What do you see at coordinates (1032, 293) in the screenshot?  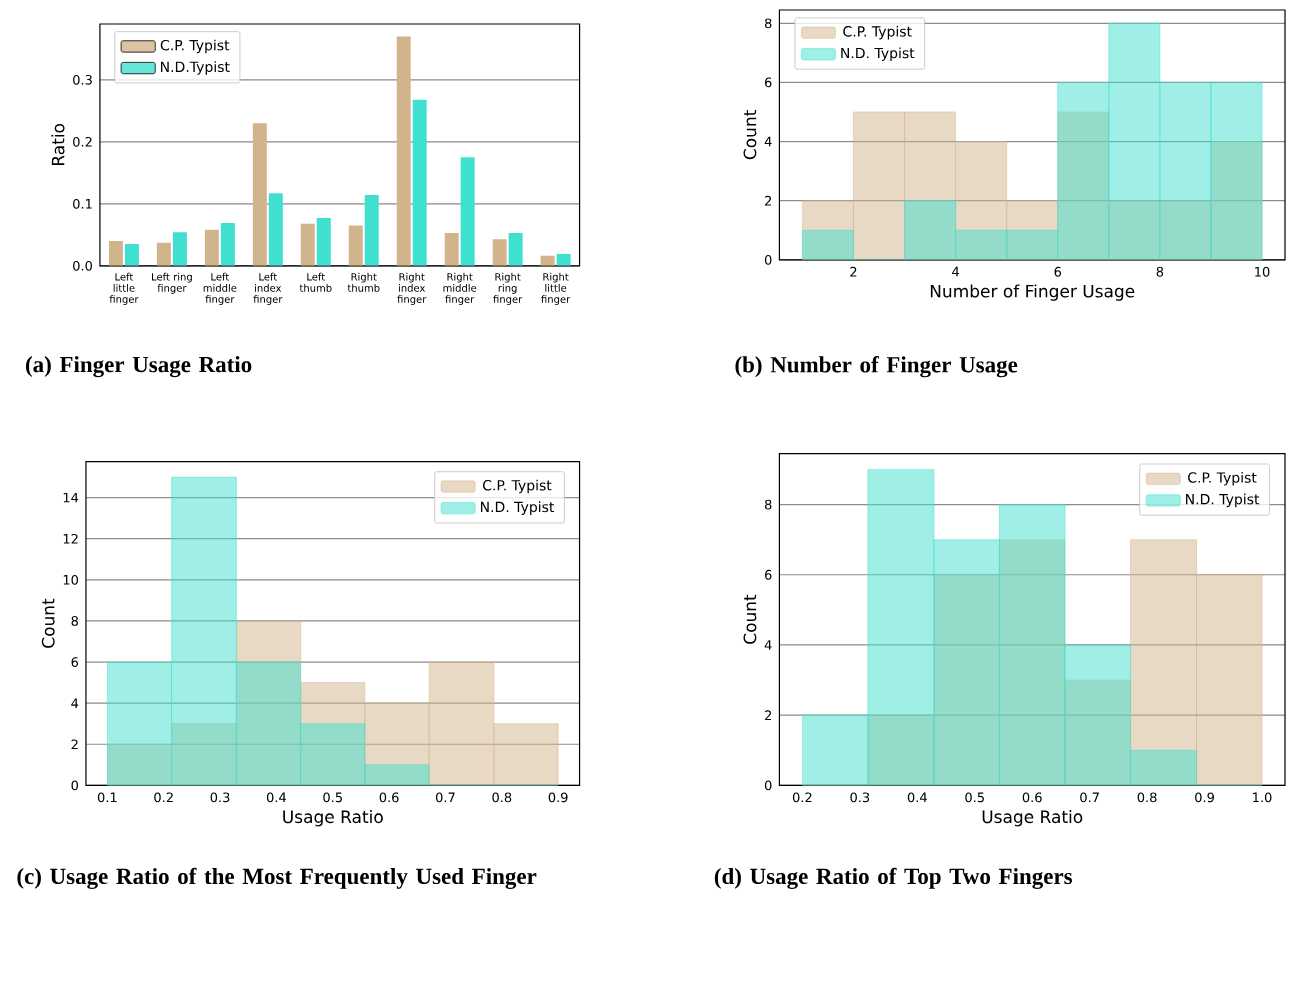 I see `x-axis-title: Number of Finger Usage` at bounding box center [1032, 293].